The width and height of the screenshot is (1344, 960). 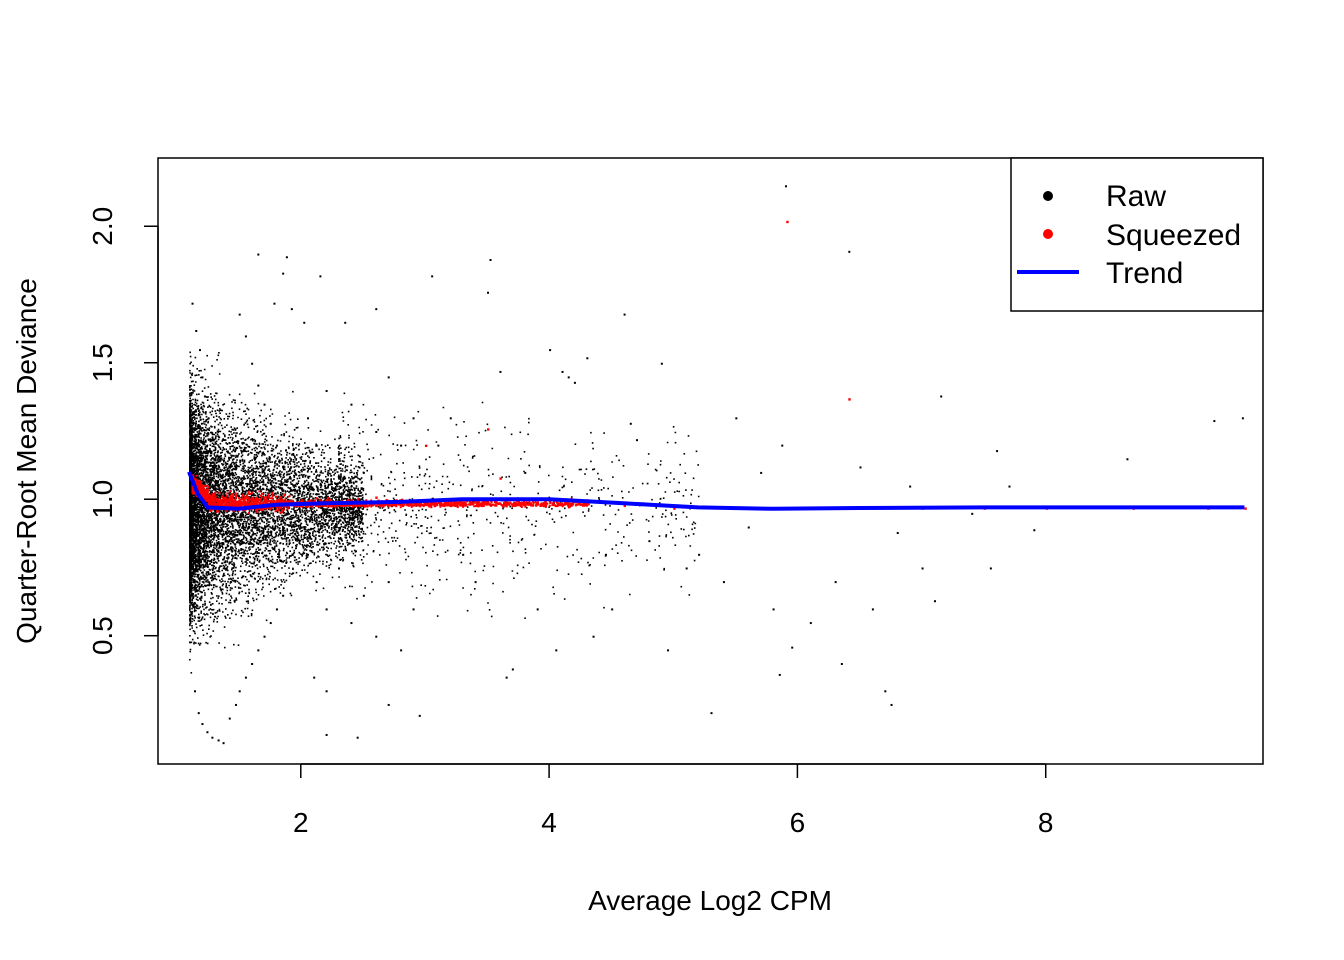 I want to click on x-axis-title: Average Log2 CPM, so click(x=710, y=900).